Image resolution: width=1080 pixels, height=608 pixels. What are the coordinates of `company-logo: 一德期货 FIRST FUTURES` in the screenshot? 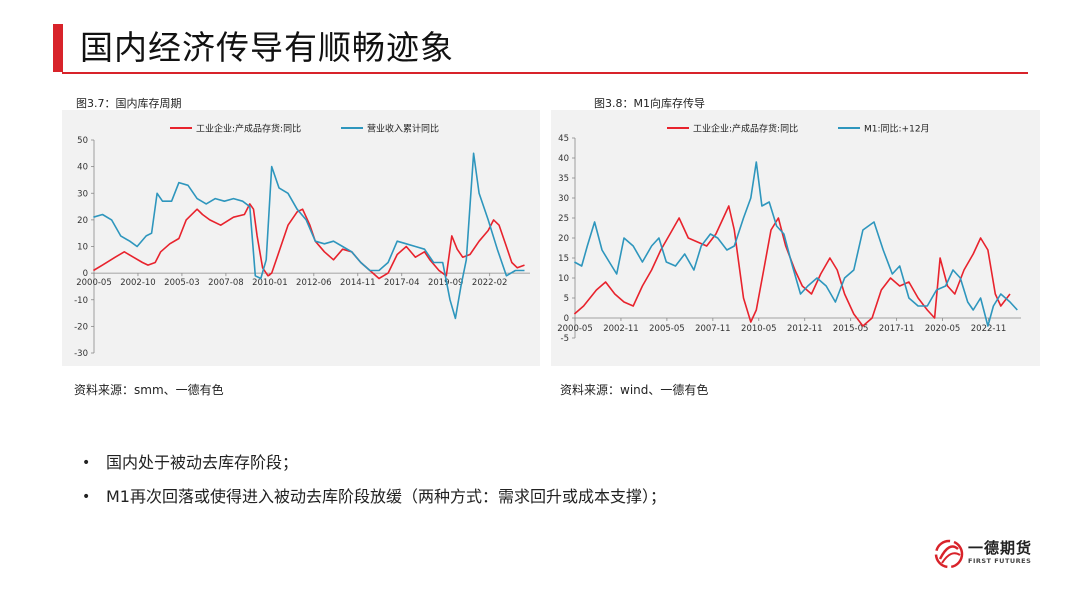 It's located at (984, 555).